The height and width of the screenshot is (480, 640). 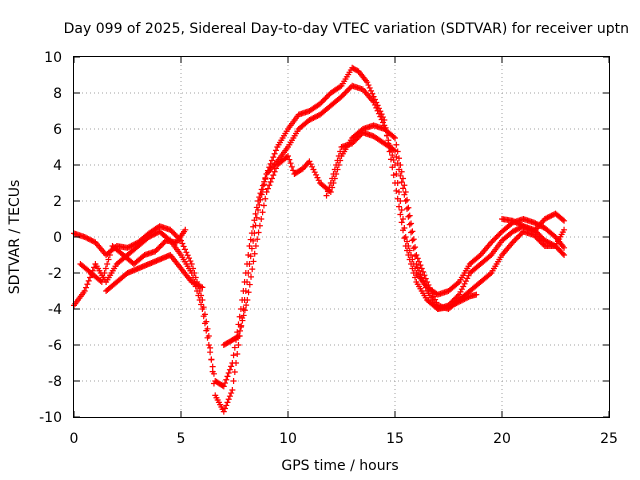 What do you see at coordinates (57, 130) in the screenshot?
I see `y-tick-label: 6` at bounding box center [57, 130].